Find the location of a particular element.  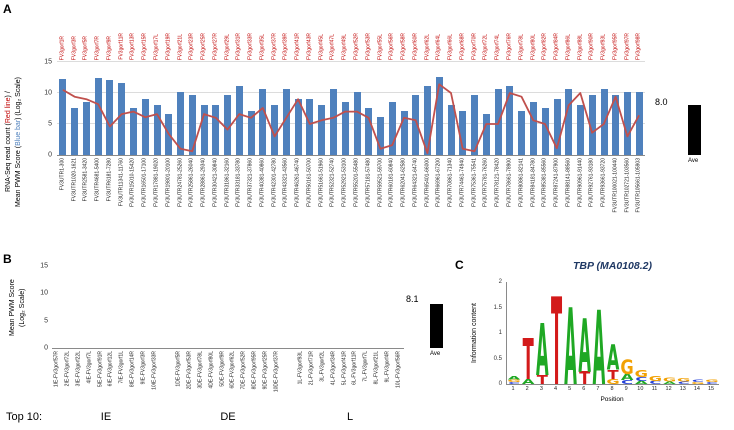

orf-label: FV3gorf45L is located at coordinates (320, 46).